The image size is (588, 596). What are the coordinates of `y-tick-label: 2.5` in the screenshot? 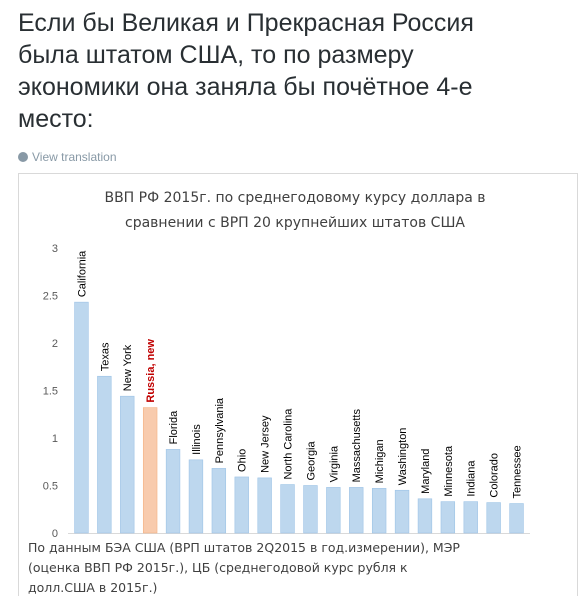 It's located at (50, 297).